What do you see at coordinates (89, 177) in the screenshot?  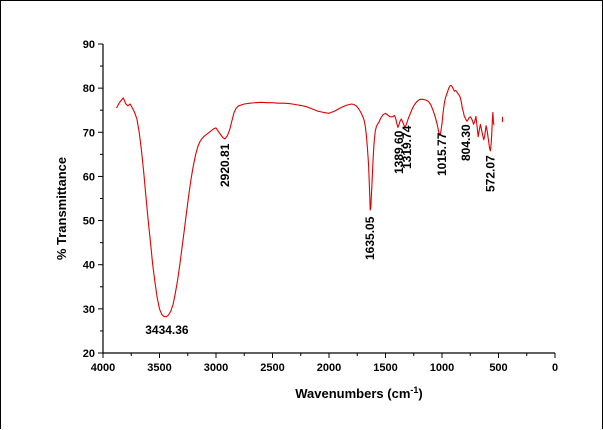 I see `y-tick-label: 60` at bounding box center [89, 177].